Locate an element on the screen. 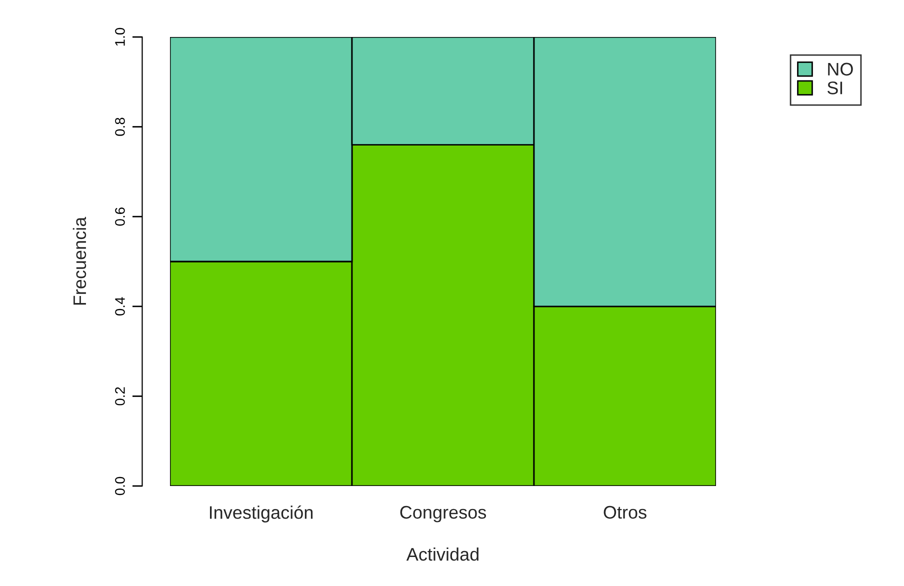 The width and height of the screenshot is (904, 586). x-tick-label: Otros is located at coordinates (625, 512).